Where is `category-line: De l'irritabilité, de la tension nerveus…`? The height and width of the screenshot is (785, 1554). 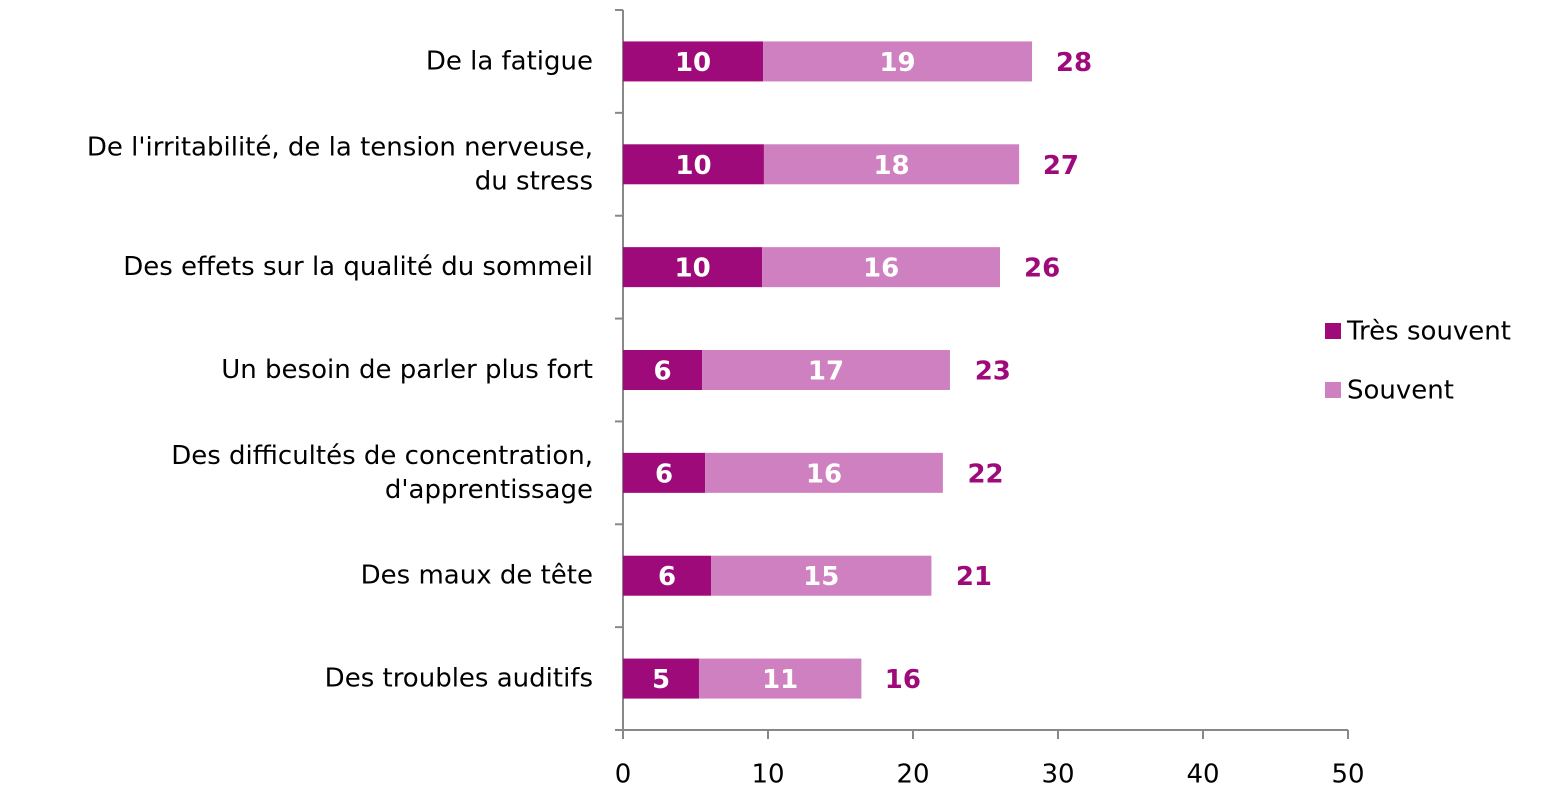 category-line: De l'irritabilité, de la tension nerveus… is located at coordinates (340, 147).